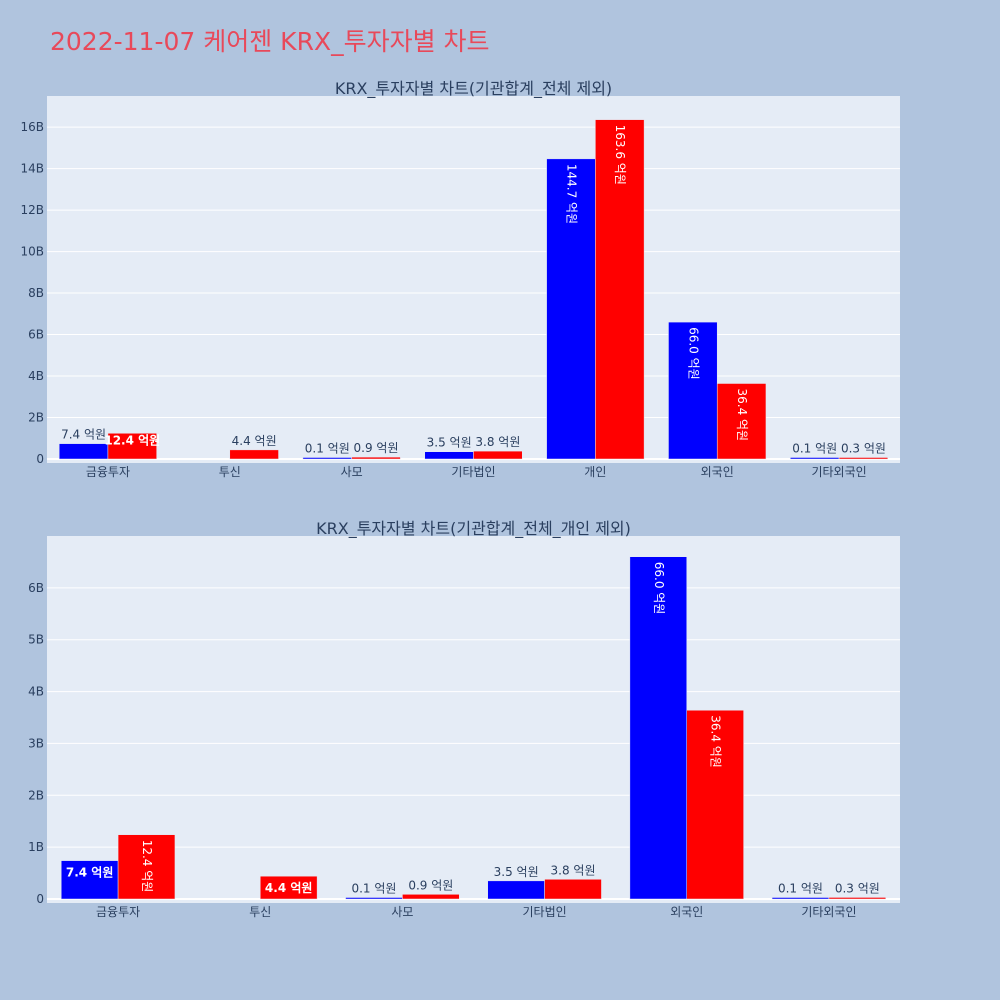  Describe the element at coordinates (32, 252) in the screenshot. I see `y-tick-label: 10B` at that location.